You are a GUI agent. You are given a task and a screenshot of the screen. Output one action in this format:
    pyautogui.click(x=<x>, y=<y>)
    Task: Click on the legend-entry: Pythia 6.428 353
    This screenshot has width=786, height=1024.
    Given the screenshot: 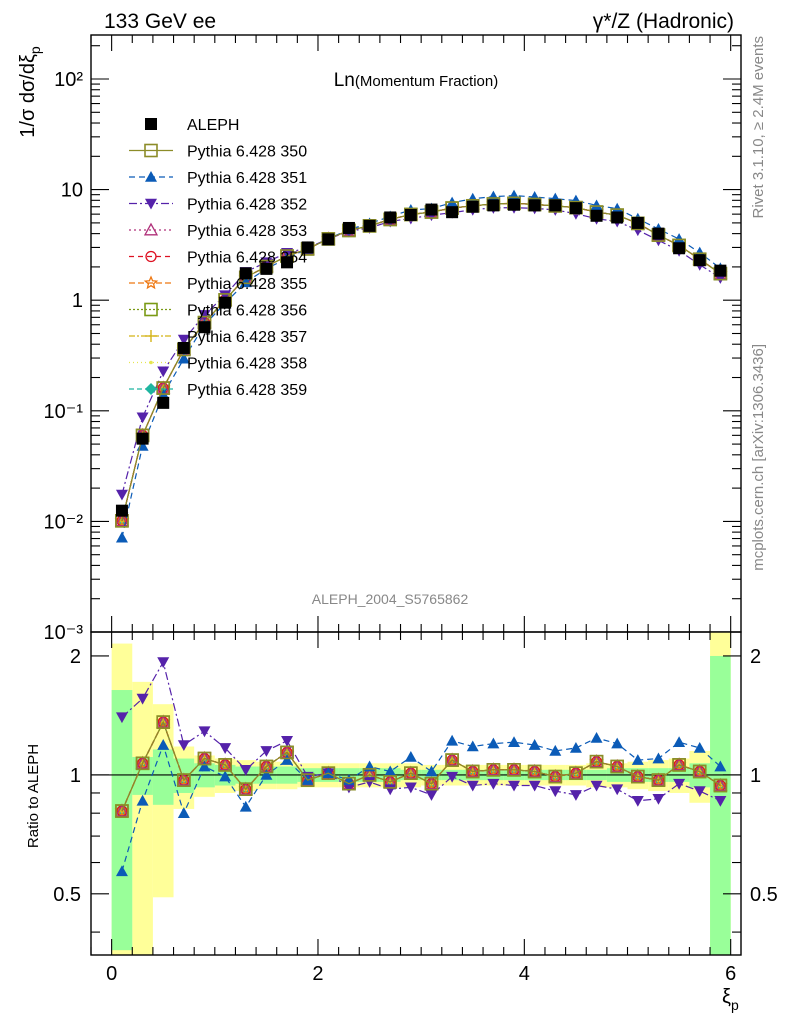 What is the action you would take?
    pyautogui.click(x=218, y=231)
    